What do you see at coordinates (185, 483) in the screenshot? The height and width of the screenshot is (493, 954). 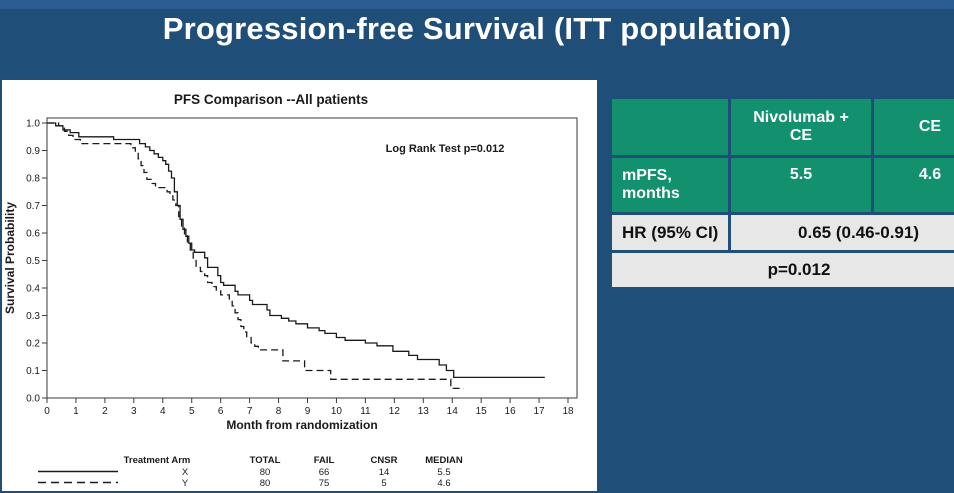 I see `legend-y-arm: Y` at bounding box center [185, 483].